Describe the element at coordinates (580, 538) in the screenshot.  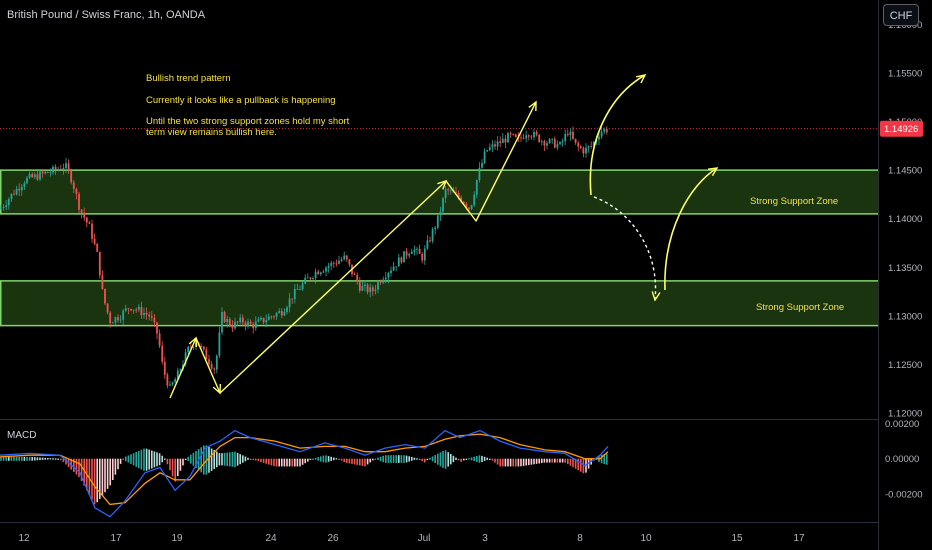
I see `time-tick-label: 8` at that location.